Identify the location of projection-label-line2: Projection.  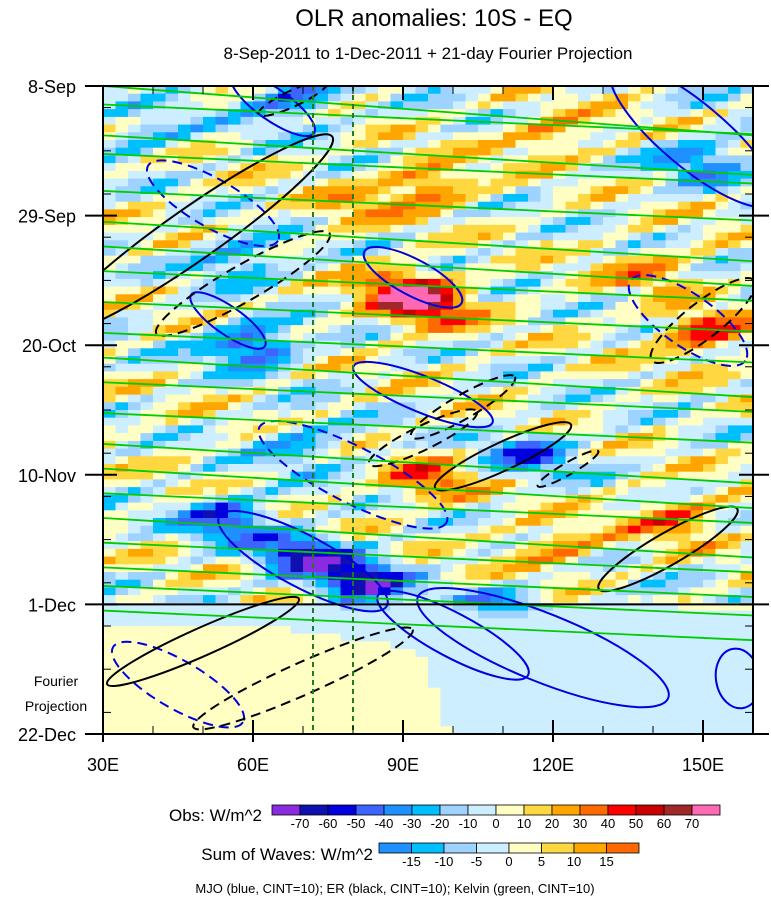
(56, 706).